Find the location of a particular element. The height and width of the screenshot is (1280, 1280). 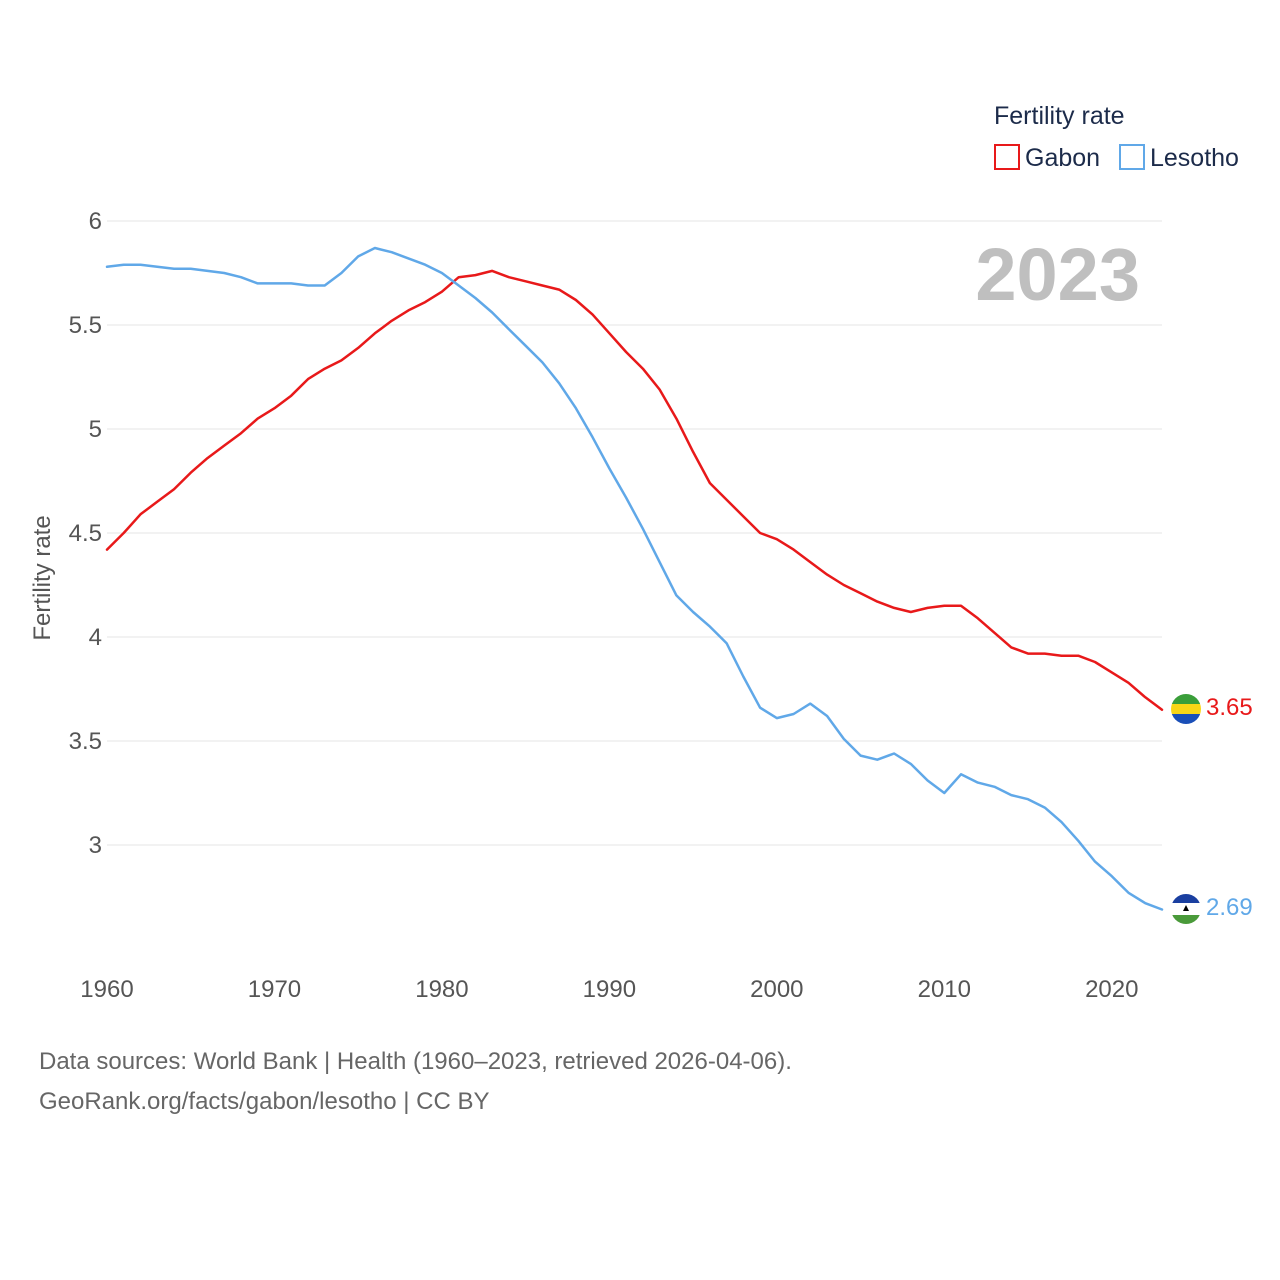

legend-item-lesotho: Lesotho is located at coordinates (1179, 158).